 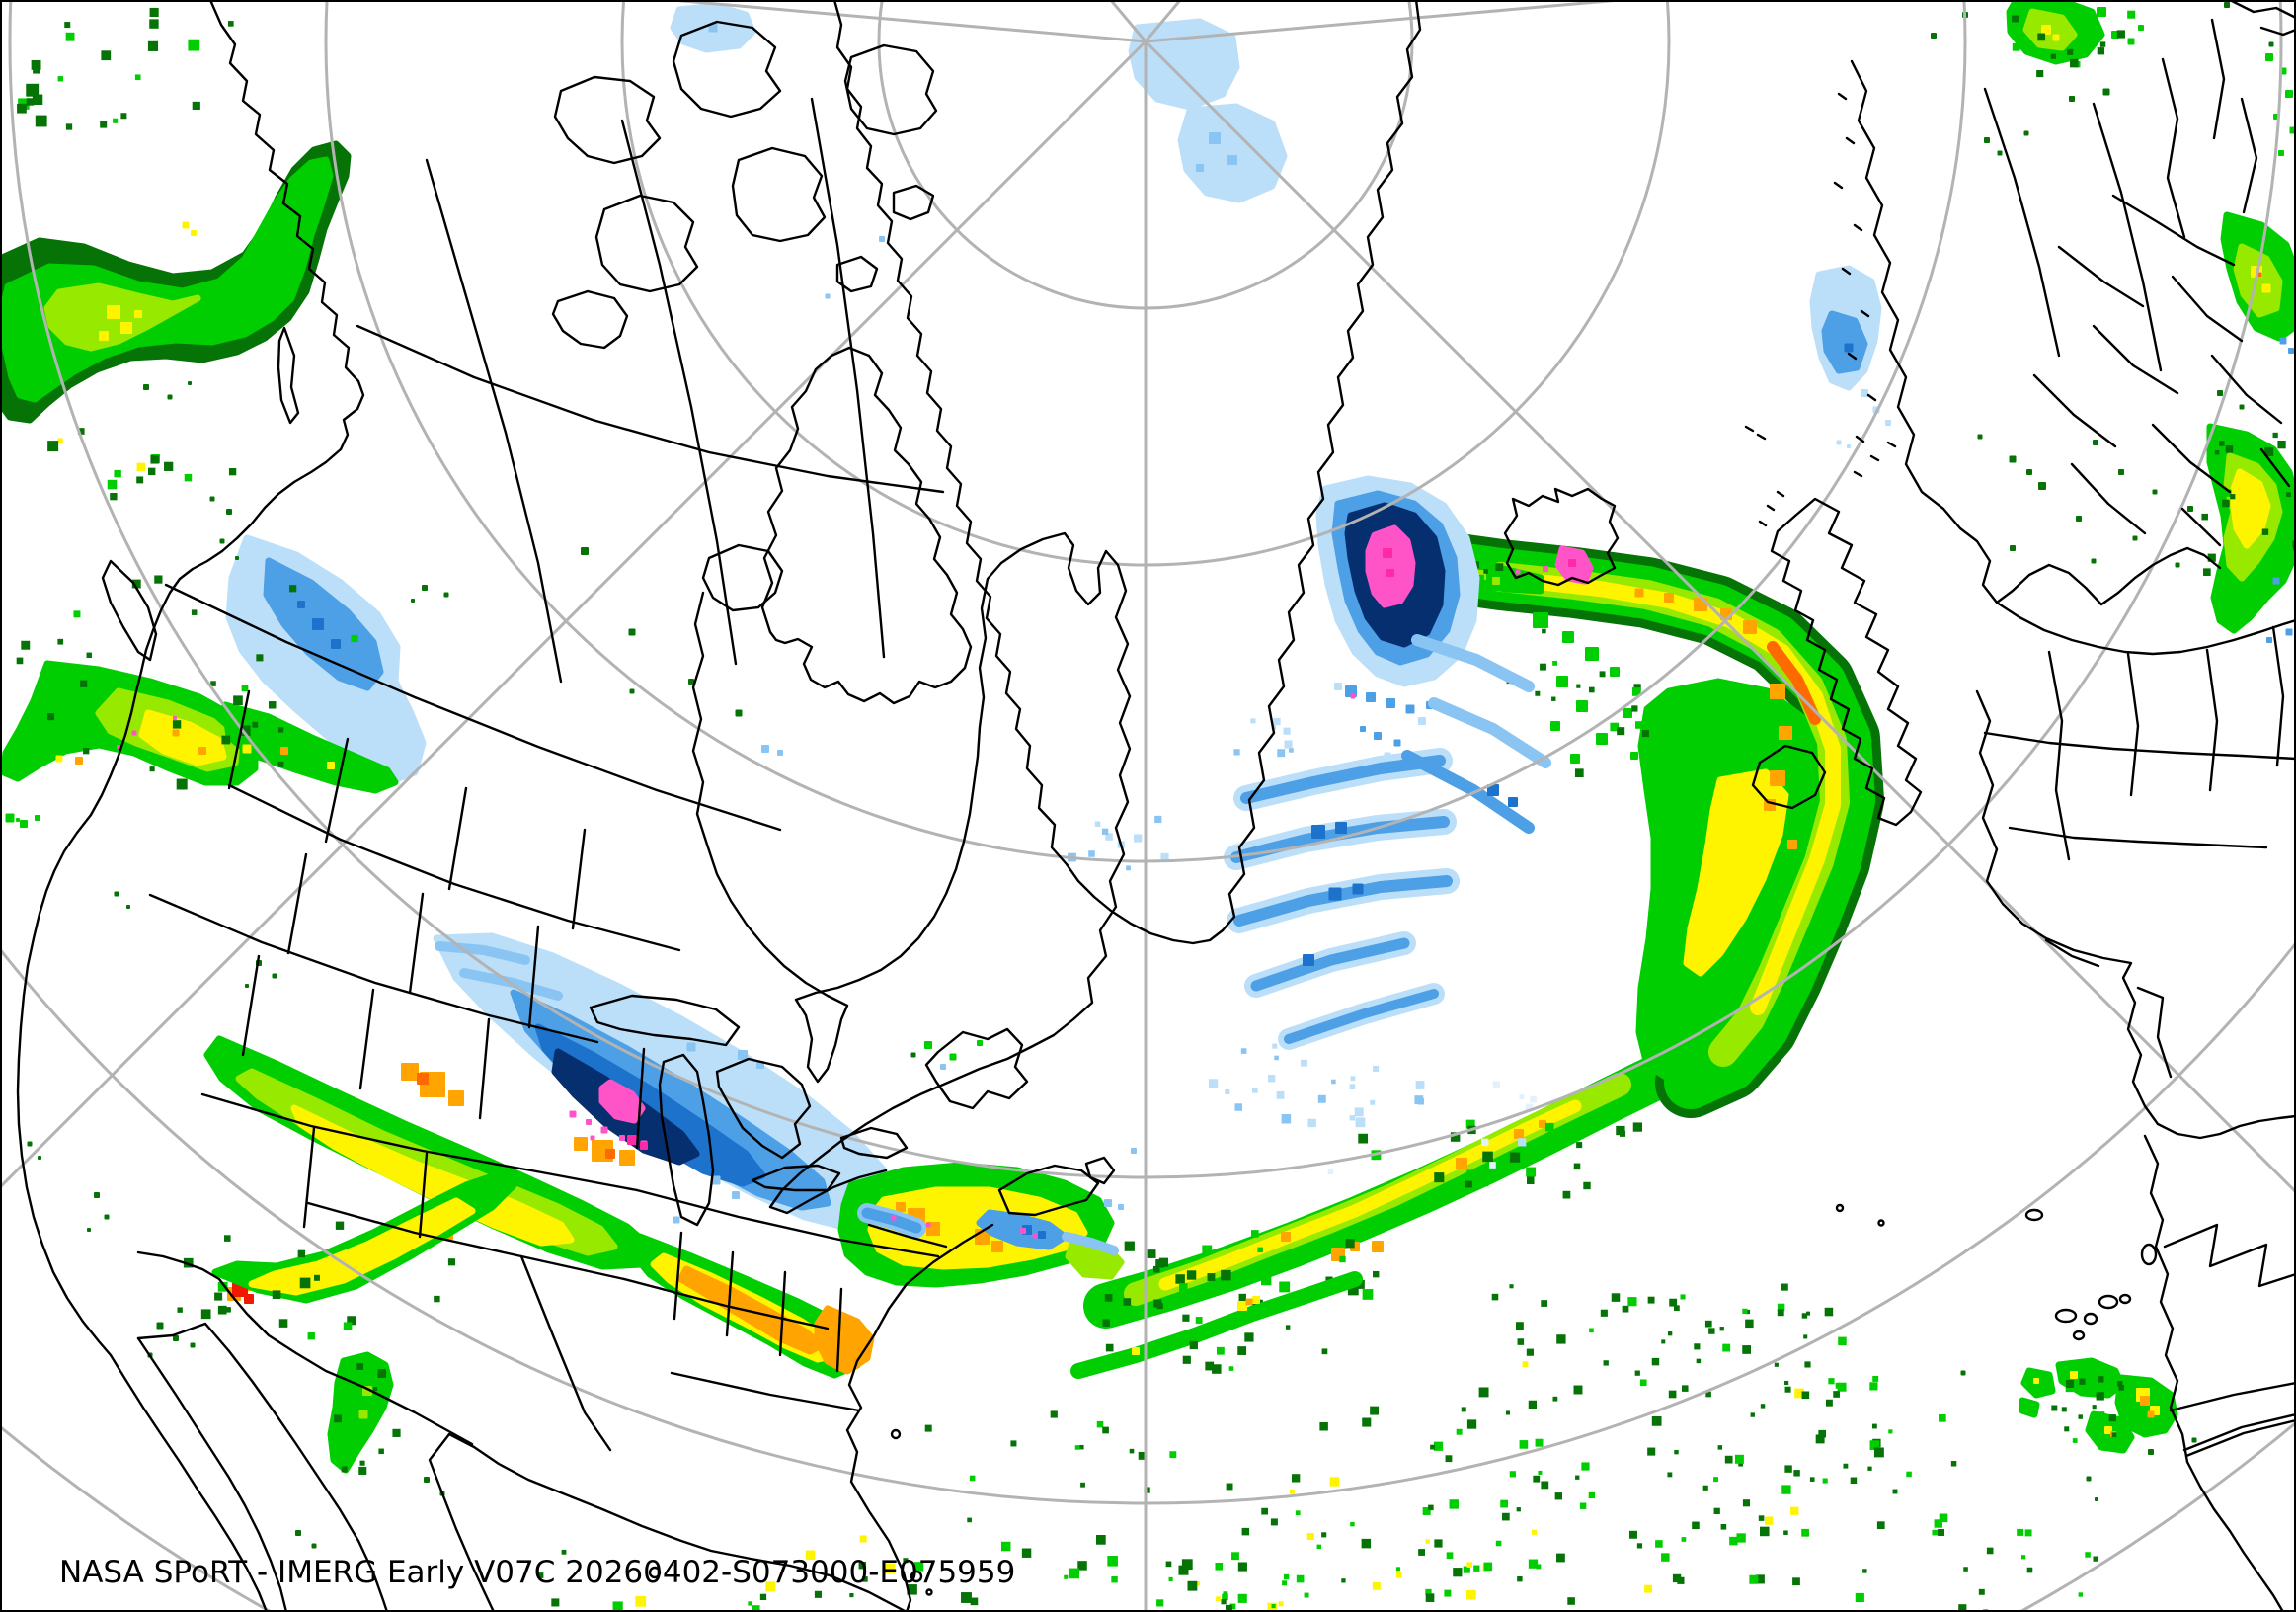 I want to click on precip-tropics-c2, so click(x=1639, y=1449).